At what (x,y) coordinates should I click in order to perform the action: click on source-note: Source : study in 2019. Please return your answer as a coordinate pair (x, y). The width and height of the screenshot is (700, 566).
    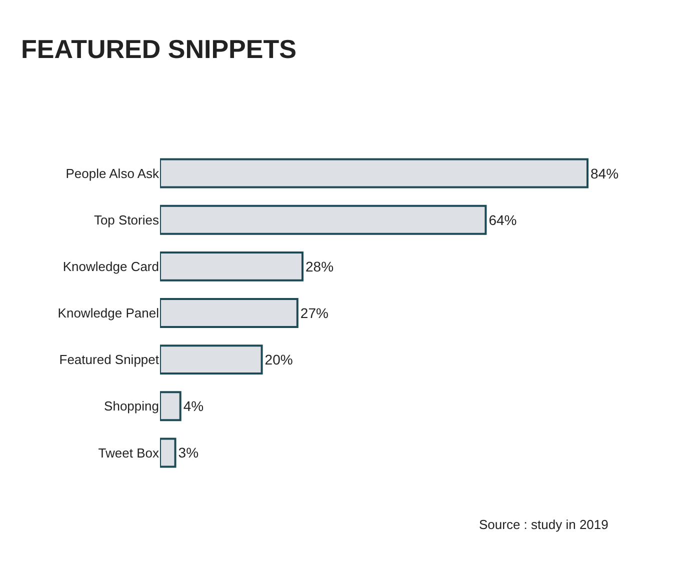
    Looking at the image, I should click on (543, 524).